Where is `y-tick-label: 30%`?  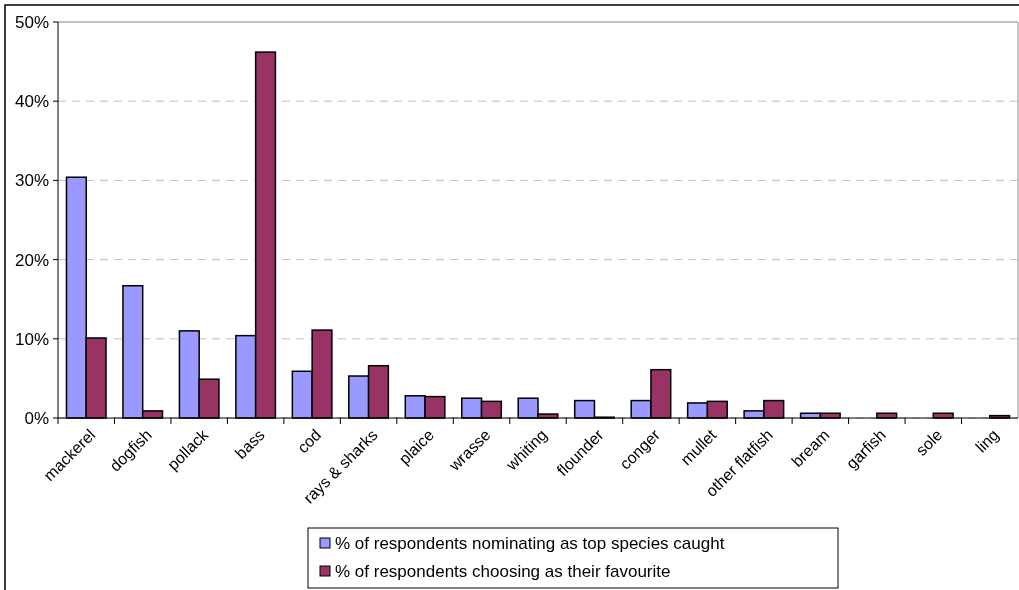 y-tick-label: 30% is located at coordinates (31, 181).